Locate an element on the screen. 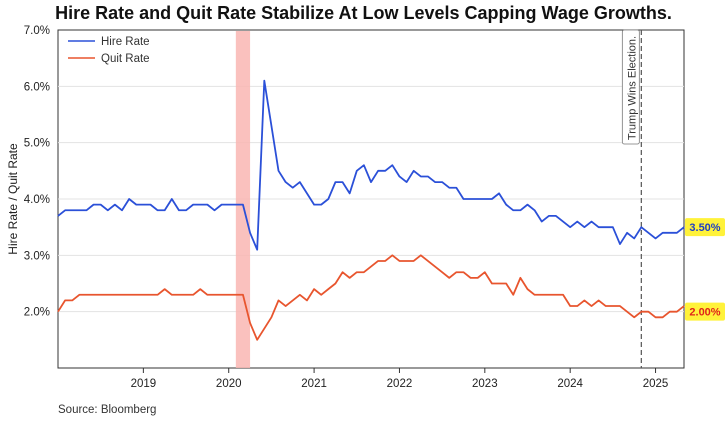  end-badge-quit-rate is located at coordinates (705, 311).